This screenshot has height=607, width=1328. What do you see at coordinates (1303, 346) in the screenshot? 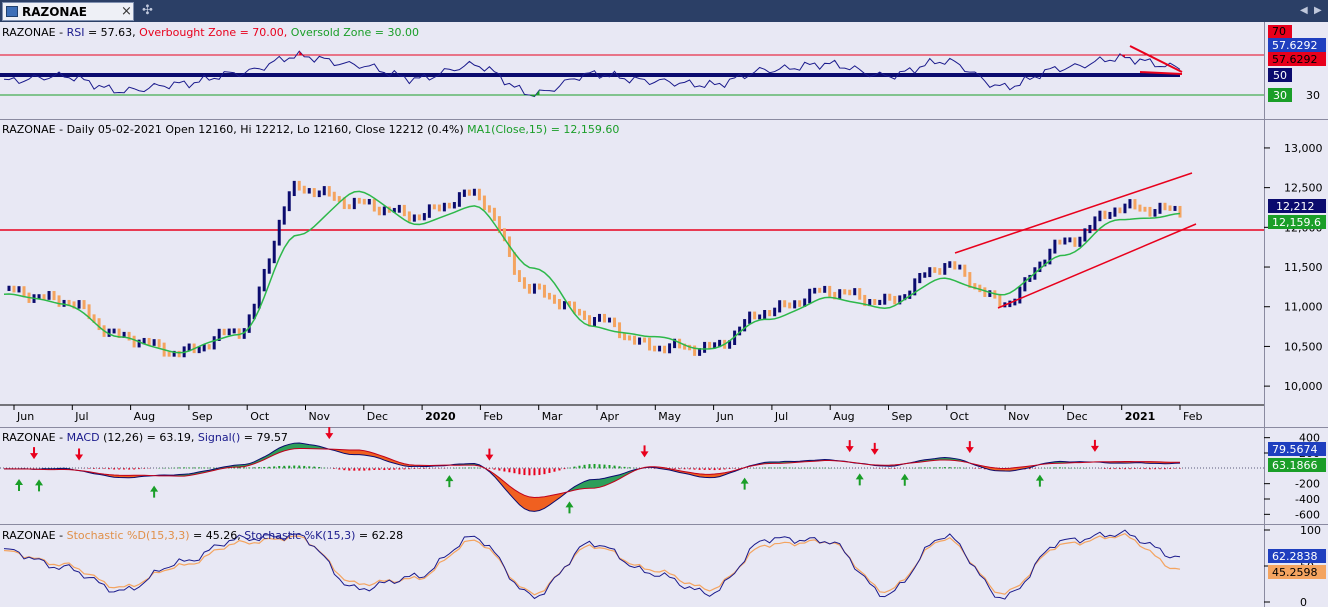
I see `price-tick-label: 10,500` at bounding box center [1303, 346].